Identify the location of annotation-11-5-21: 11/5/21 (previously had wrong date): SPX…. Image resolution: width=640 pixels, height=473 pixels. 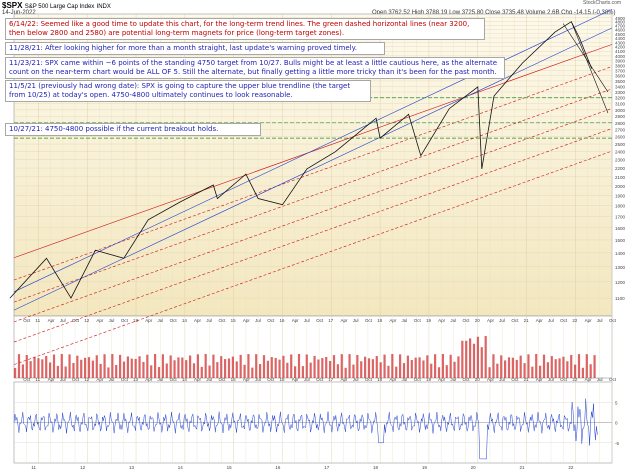
(188, 91).